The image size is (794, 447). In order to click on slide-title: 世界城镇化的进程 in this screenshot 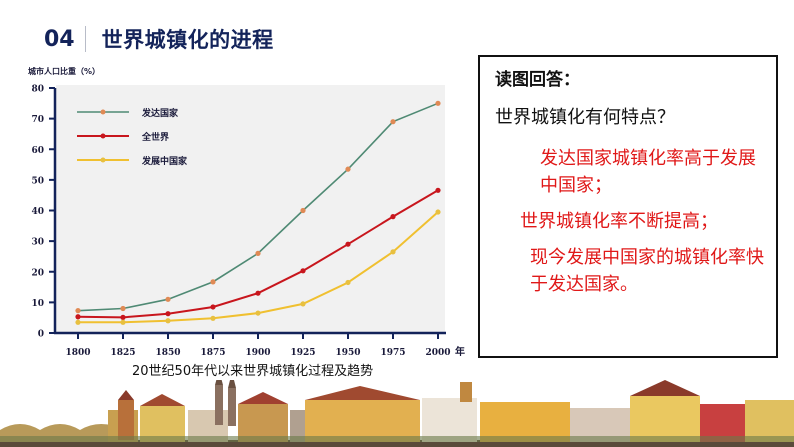, I will do `click(187, 40)`.